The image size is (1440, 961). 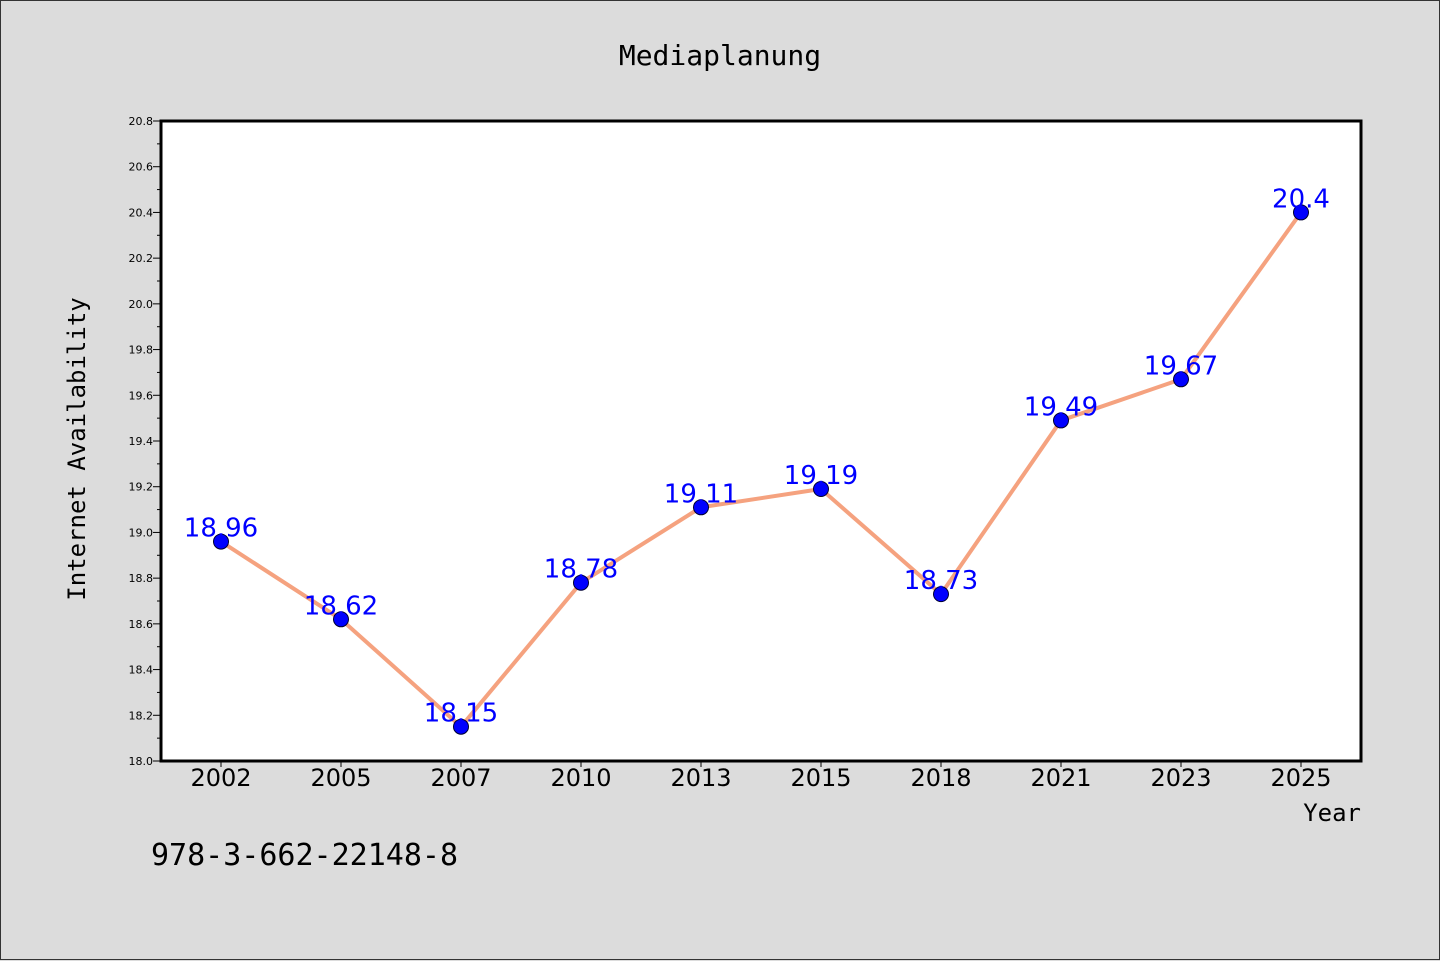 What do you see at coordinates (1300, 778) in the screenshot?
I see `x-tick-label: 2025` at bounding box center [1300, 778].